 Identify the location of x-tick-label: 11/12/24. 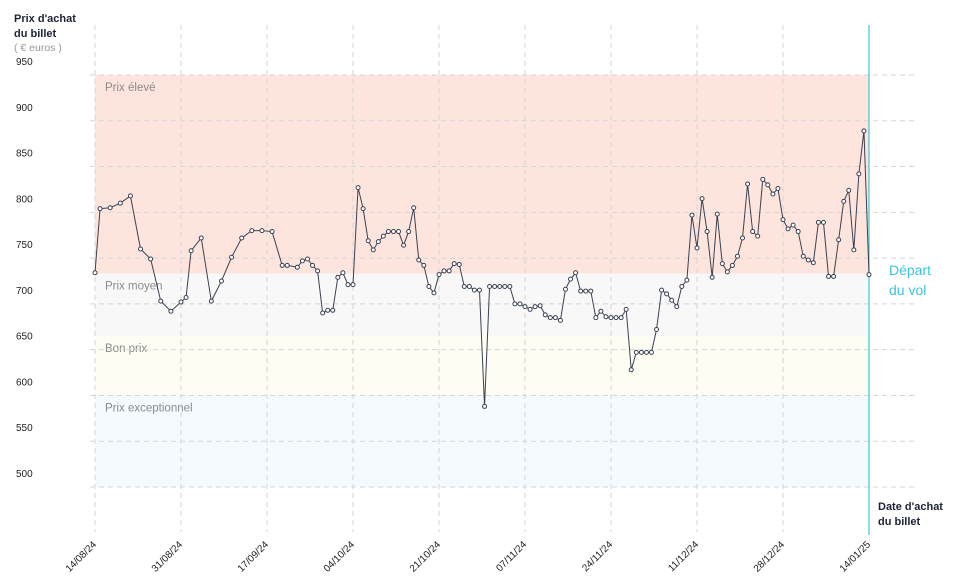
(683, 556).